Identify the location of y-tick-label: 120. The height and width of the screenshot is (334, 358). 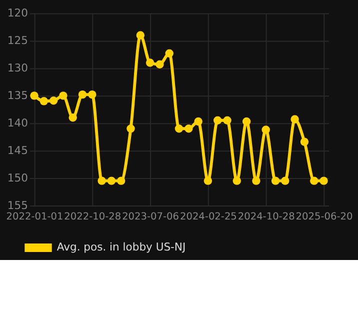
(17, 13).